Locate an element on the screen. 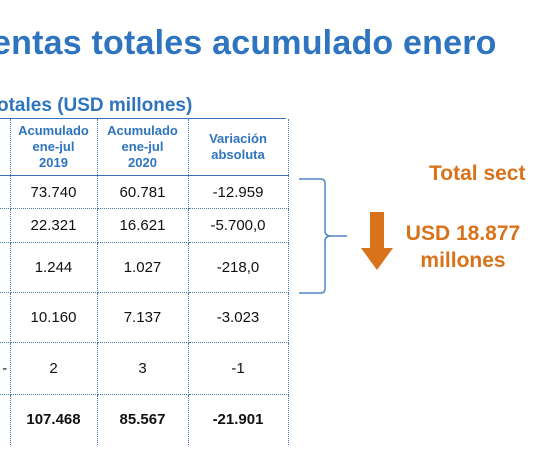 The width and height of the screenshot is (534, 462). cell-2020: 7.137 is located at coordinates (143, 317).